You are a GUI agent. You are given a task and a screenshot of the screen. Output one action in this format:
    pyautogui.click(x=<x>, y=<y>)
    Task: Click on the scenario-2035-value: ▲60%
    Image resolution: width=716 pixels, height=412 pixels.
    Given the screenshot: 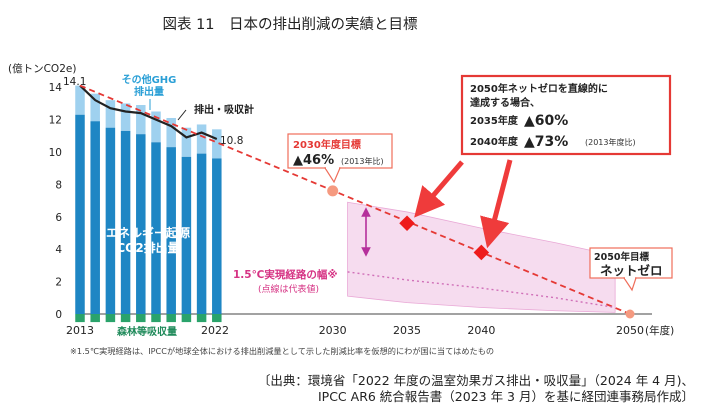 What is the action you would take?
    pyautogui.click(x=546, y=121)
    